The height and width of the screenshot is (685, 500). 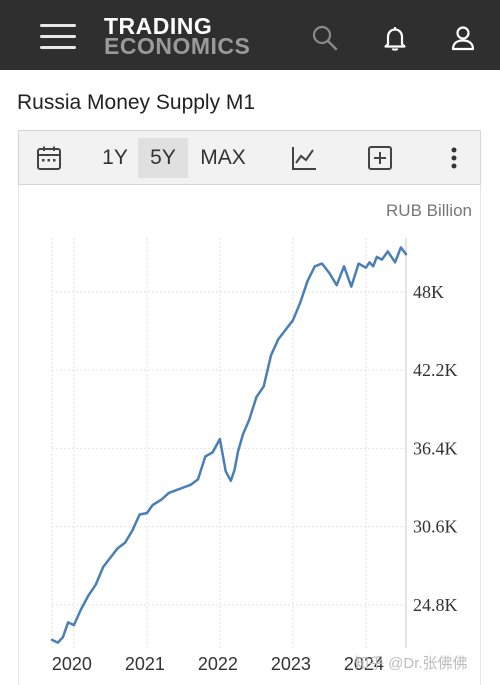 I want to click on user-icon, so click(x=463, y=38).